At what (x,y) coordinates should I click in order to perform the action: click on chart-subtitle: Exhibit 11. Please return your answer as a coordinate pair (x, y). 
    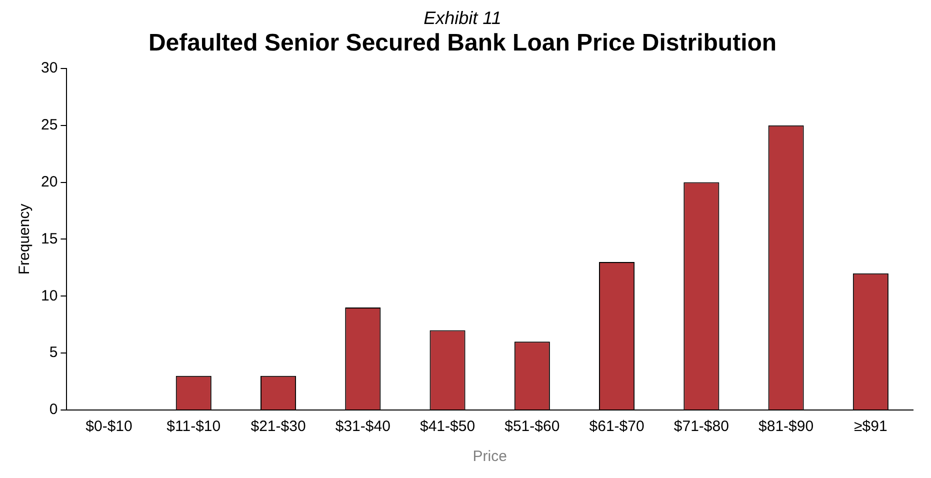
    Looking at the image, I should click on (463, 18).